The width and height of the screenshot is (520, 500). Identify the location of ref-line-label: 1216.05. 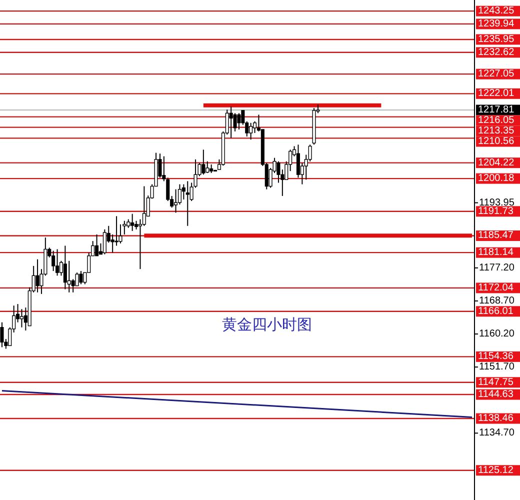
(496, 120).